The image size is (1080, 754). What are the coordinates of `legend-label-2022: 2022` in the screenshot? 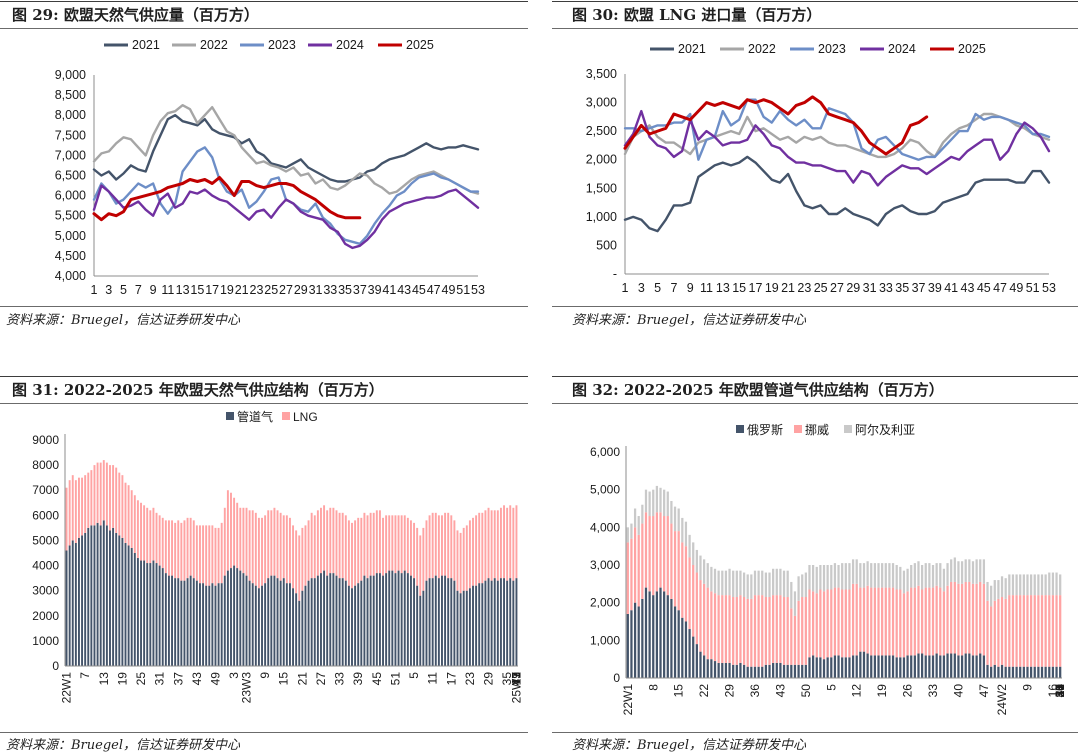 It's located at (762, 49).